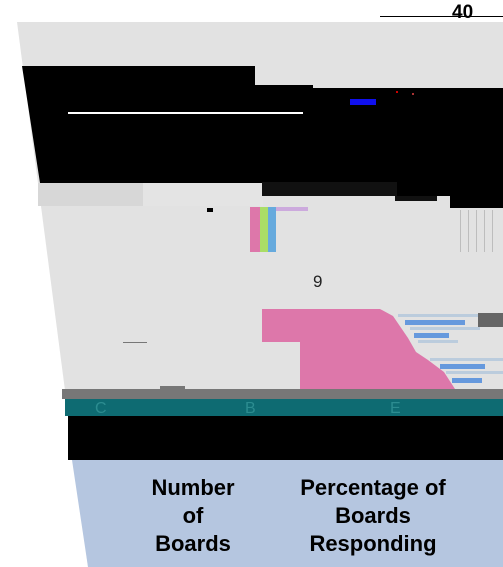  I want to click on black-band, so click(285, 438).